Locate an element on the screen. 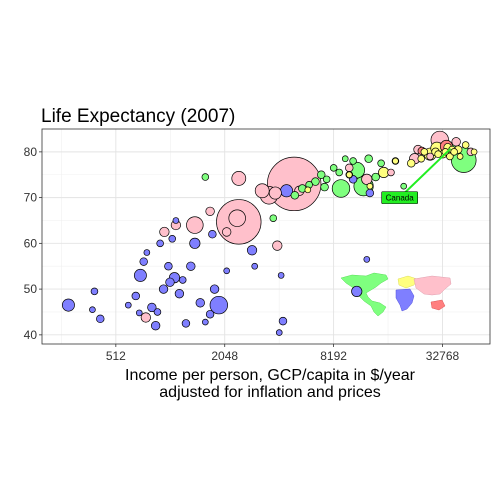  x-tick-label: 8192 is located at coordinates (333, 356).